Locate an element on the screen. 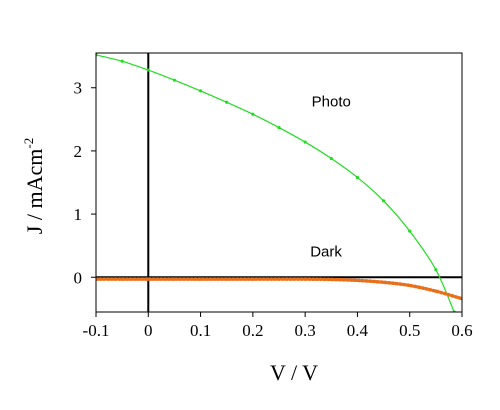  x-tick-label: 0.5 is located at coordinates (409, 330).